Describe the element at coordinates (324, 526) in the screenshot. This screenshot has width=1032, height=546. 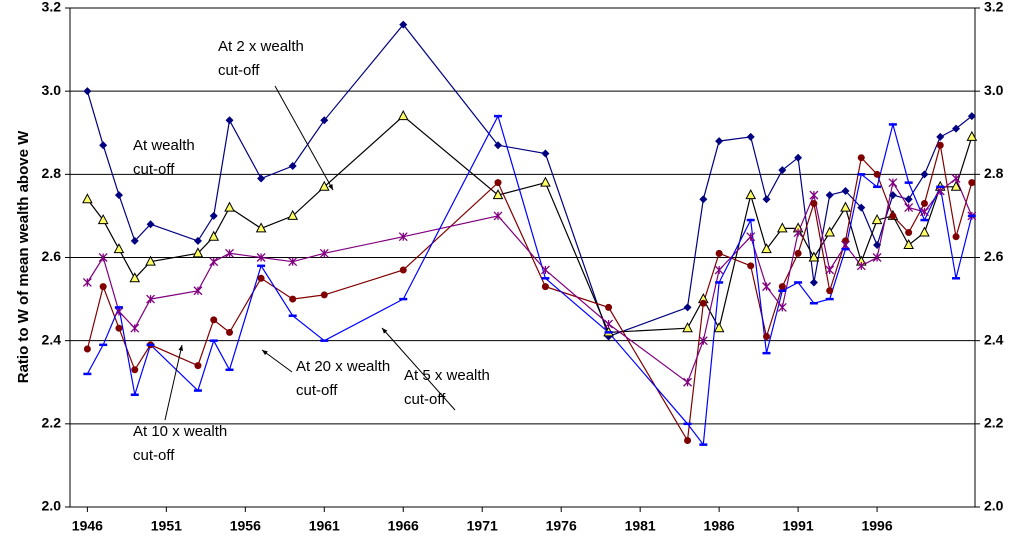
I see `x-tick-label: 1961` at that location.